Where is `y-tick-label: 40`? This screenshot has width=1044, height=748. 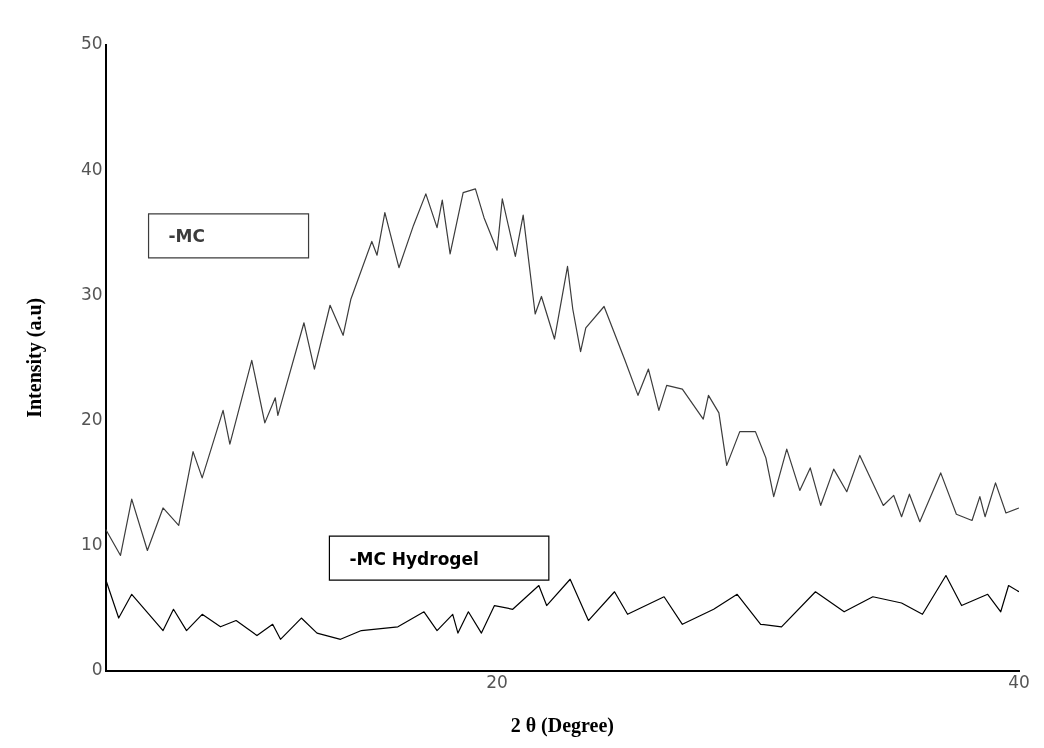 y-tick-label: 40 is located at coordinates (91, 168).